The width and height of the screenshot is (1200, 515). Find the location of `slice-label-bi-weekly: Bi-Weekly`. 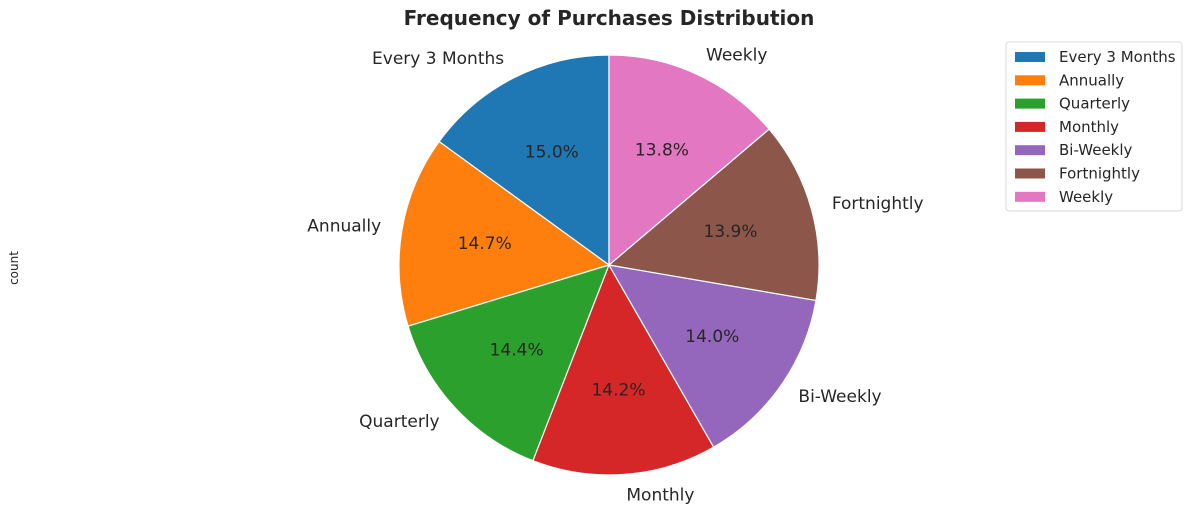

slice-label-bi-weekly: Bi-Weekly is located at coordinates (839, 397).